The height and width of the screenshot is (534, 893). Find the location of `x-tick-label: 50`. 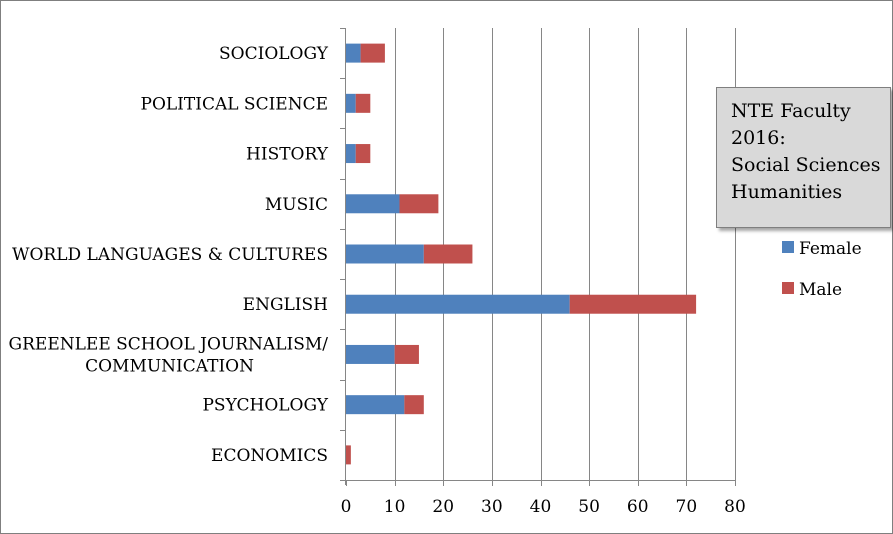

x-tick-label: 50 is located at coordinates (589, 507).